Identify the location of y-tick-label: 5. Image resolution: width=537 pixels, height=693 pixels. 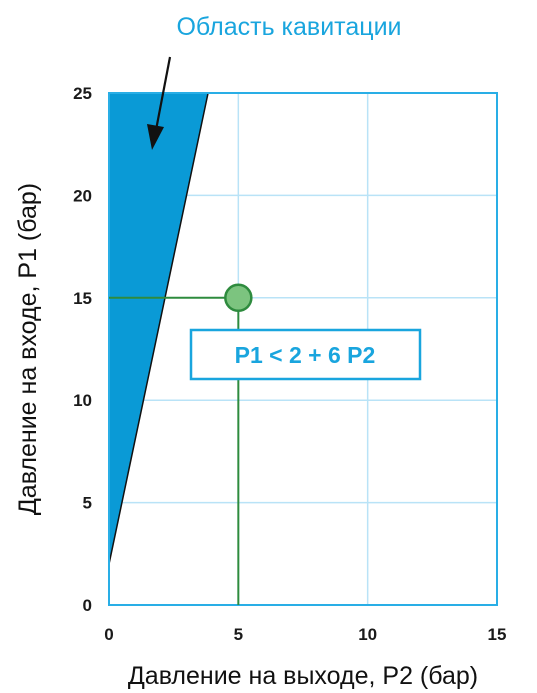
(87, 503).